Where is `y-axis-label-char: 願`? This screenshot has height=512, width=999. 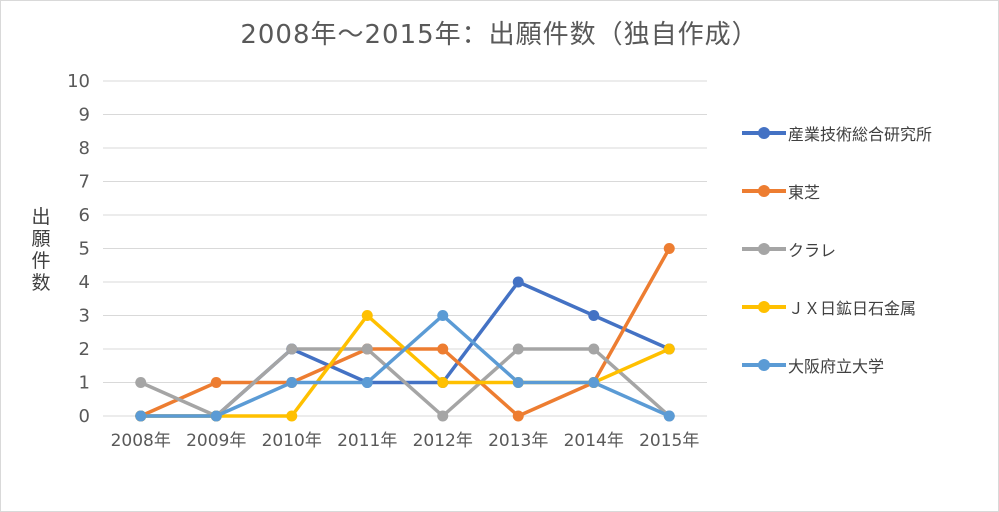 y-axis-label-char: 願 is located at coordinates (41, 239).